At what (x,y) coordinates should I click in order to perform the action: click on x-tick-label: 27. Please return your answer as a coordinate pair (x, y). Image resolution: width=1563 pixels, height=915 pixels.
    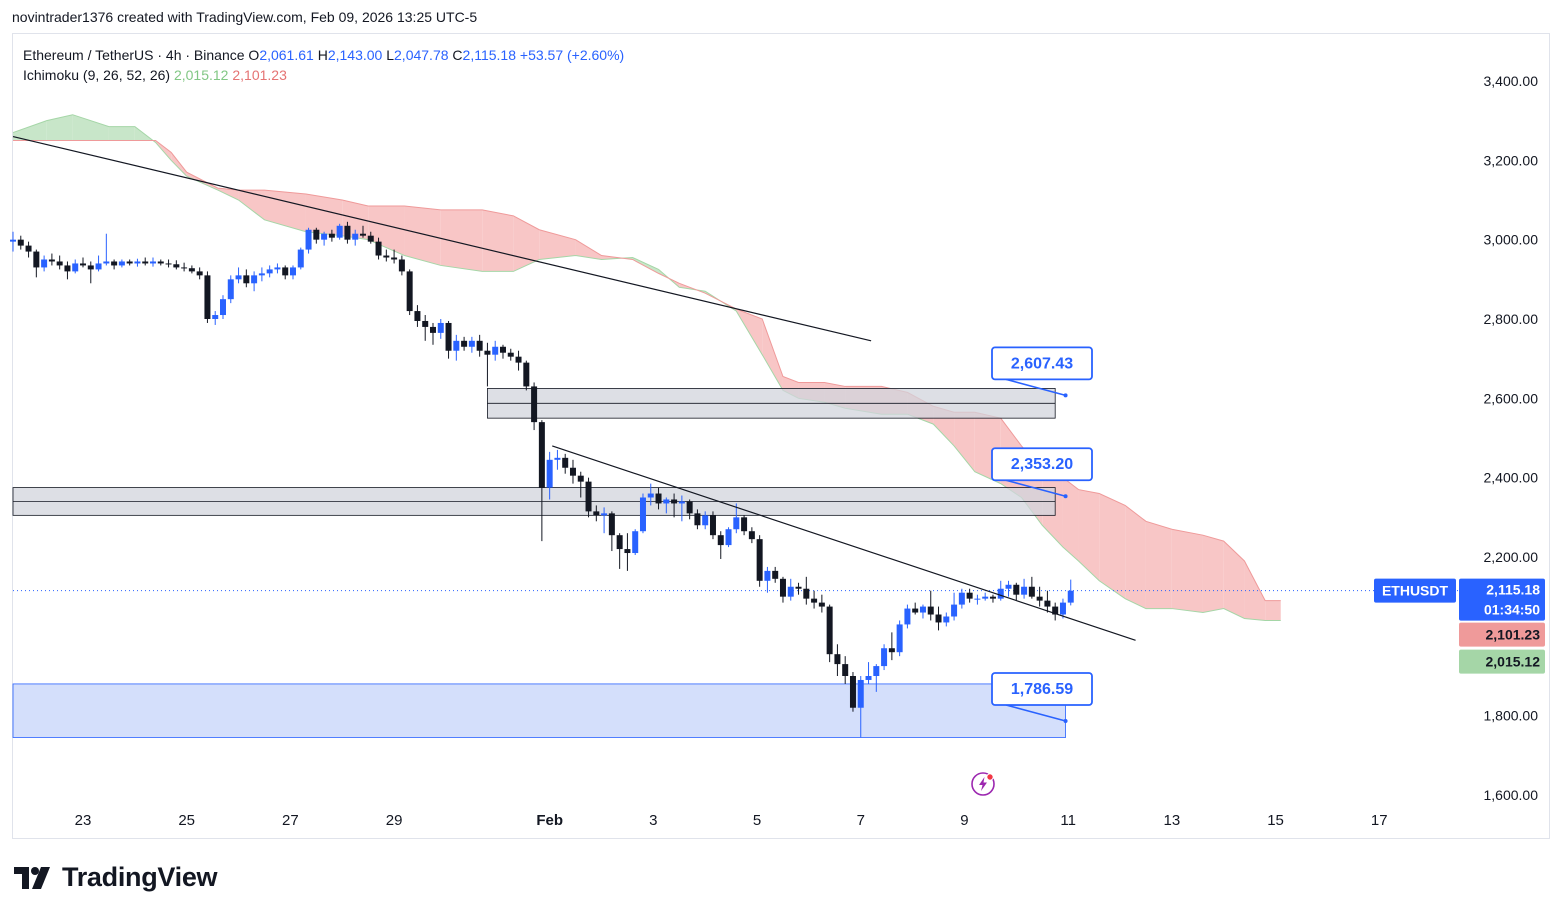
    Looking at the image, I should click on (290, 820).